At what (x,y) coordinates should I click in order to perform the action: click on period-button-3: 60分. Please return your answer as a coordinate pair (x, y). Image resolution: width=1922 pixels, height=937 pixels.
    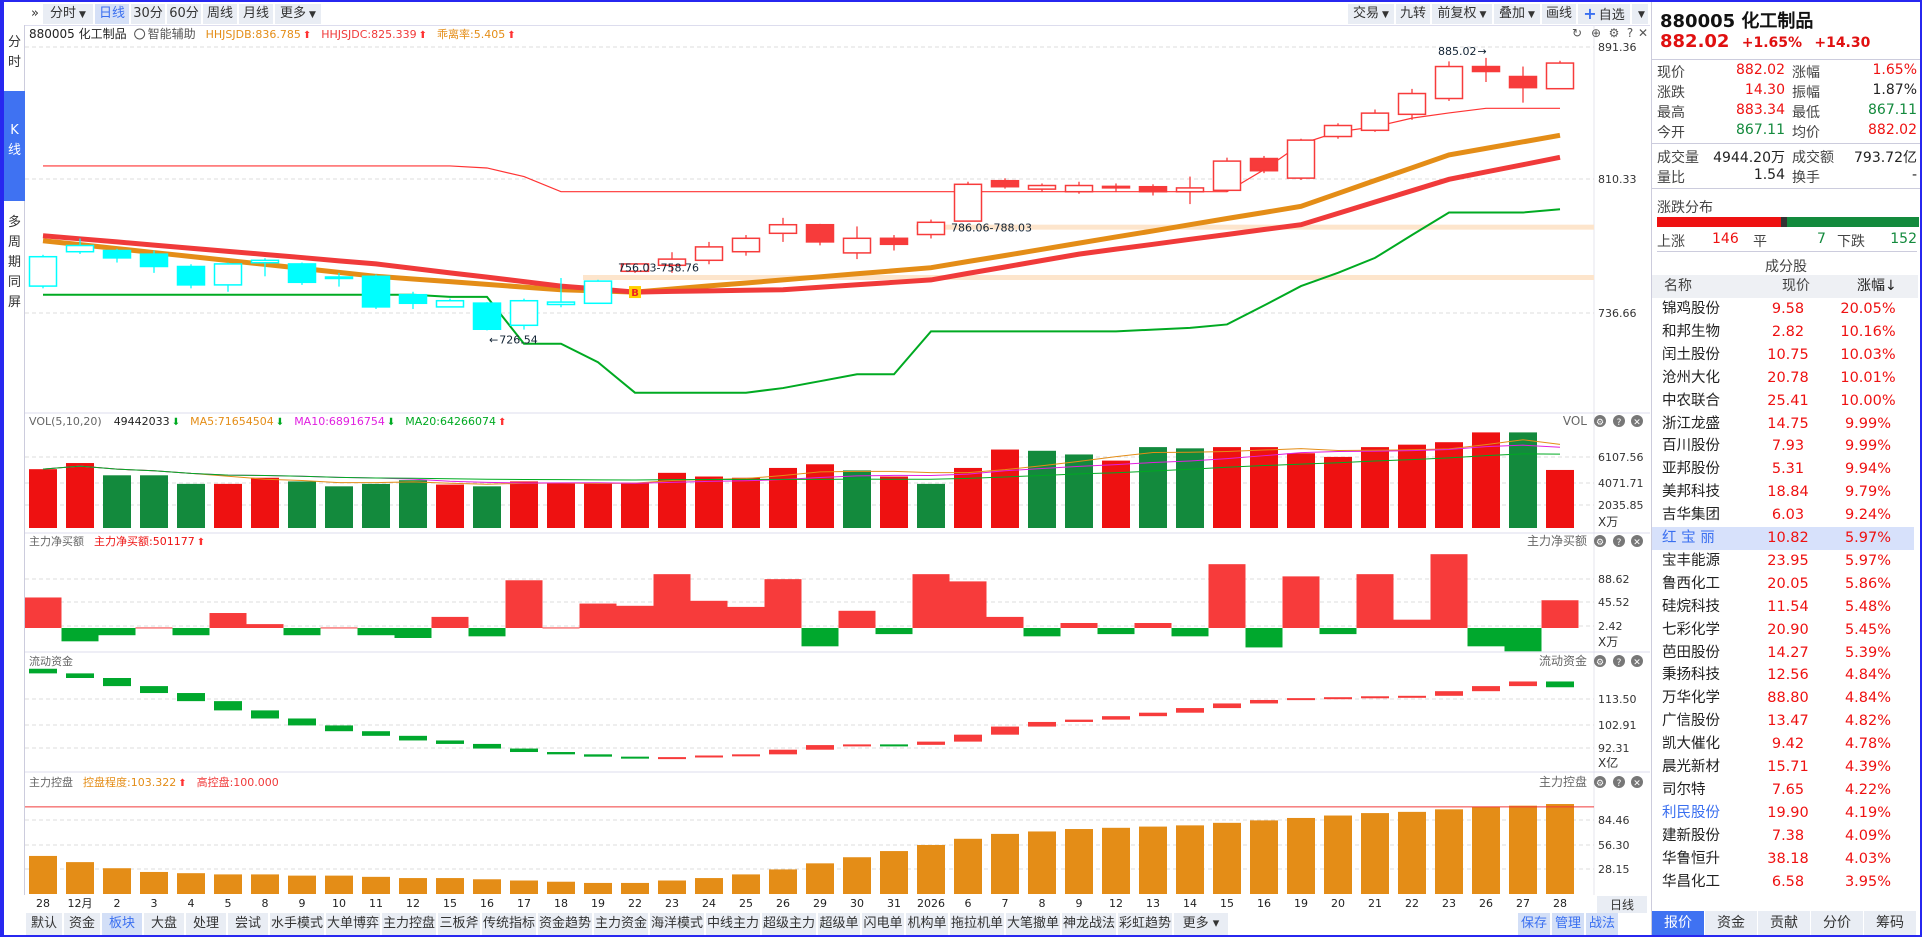
    Looking at the image, I should click on (184, 14).